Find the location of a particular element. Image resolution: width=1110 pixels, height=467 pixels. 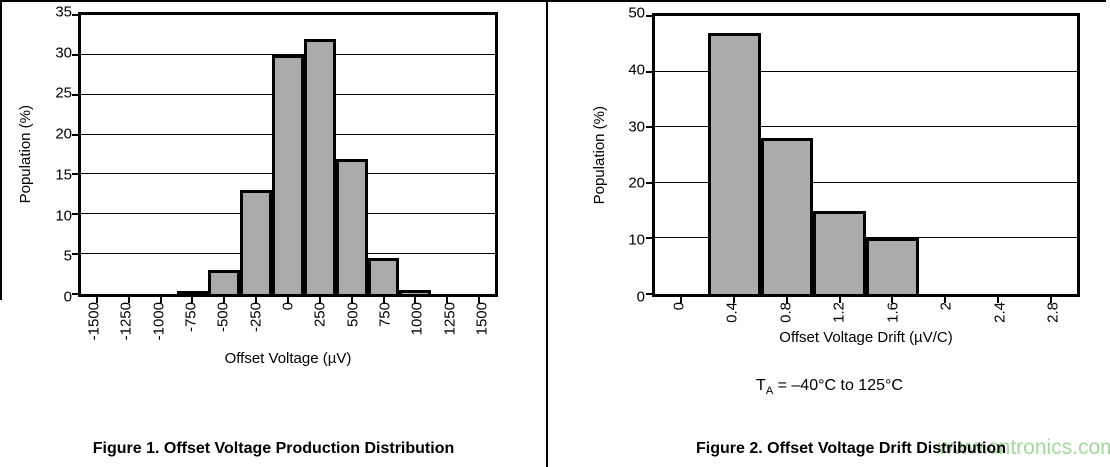

x-tick-label-text: 2 is located at coordinates (946, 306).